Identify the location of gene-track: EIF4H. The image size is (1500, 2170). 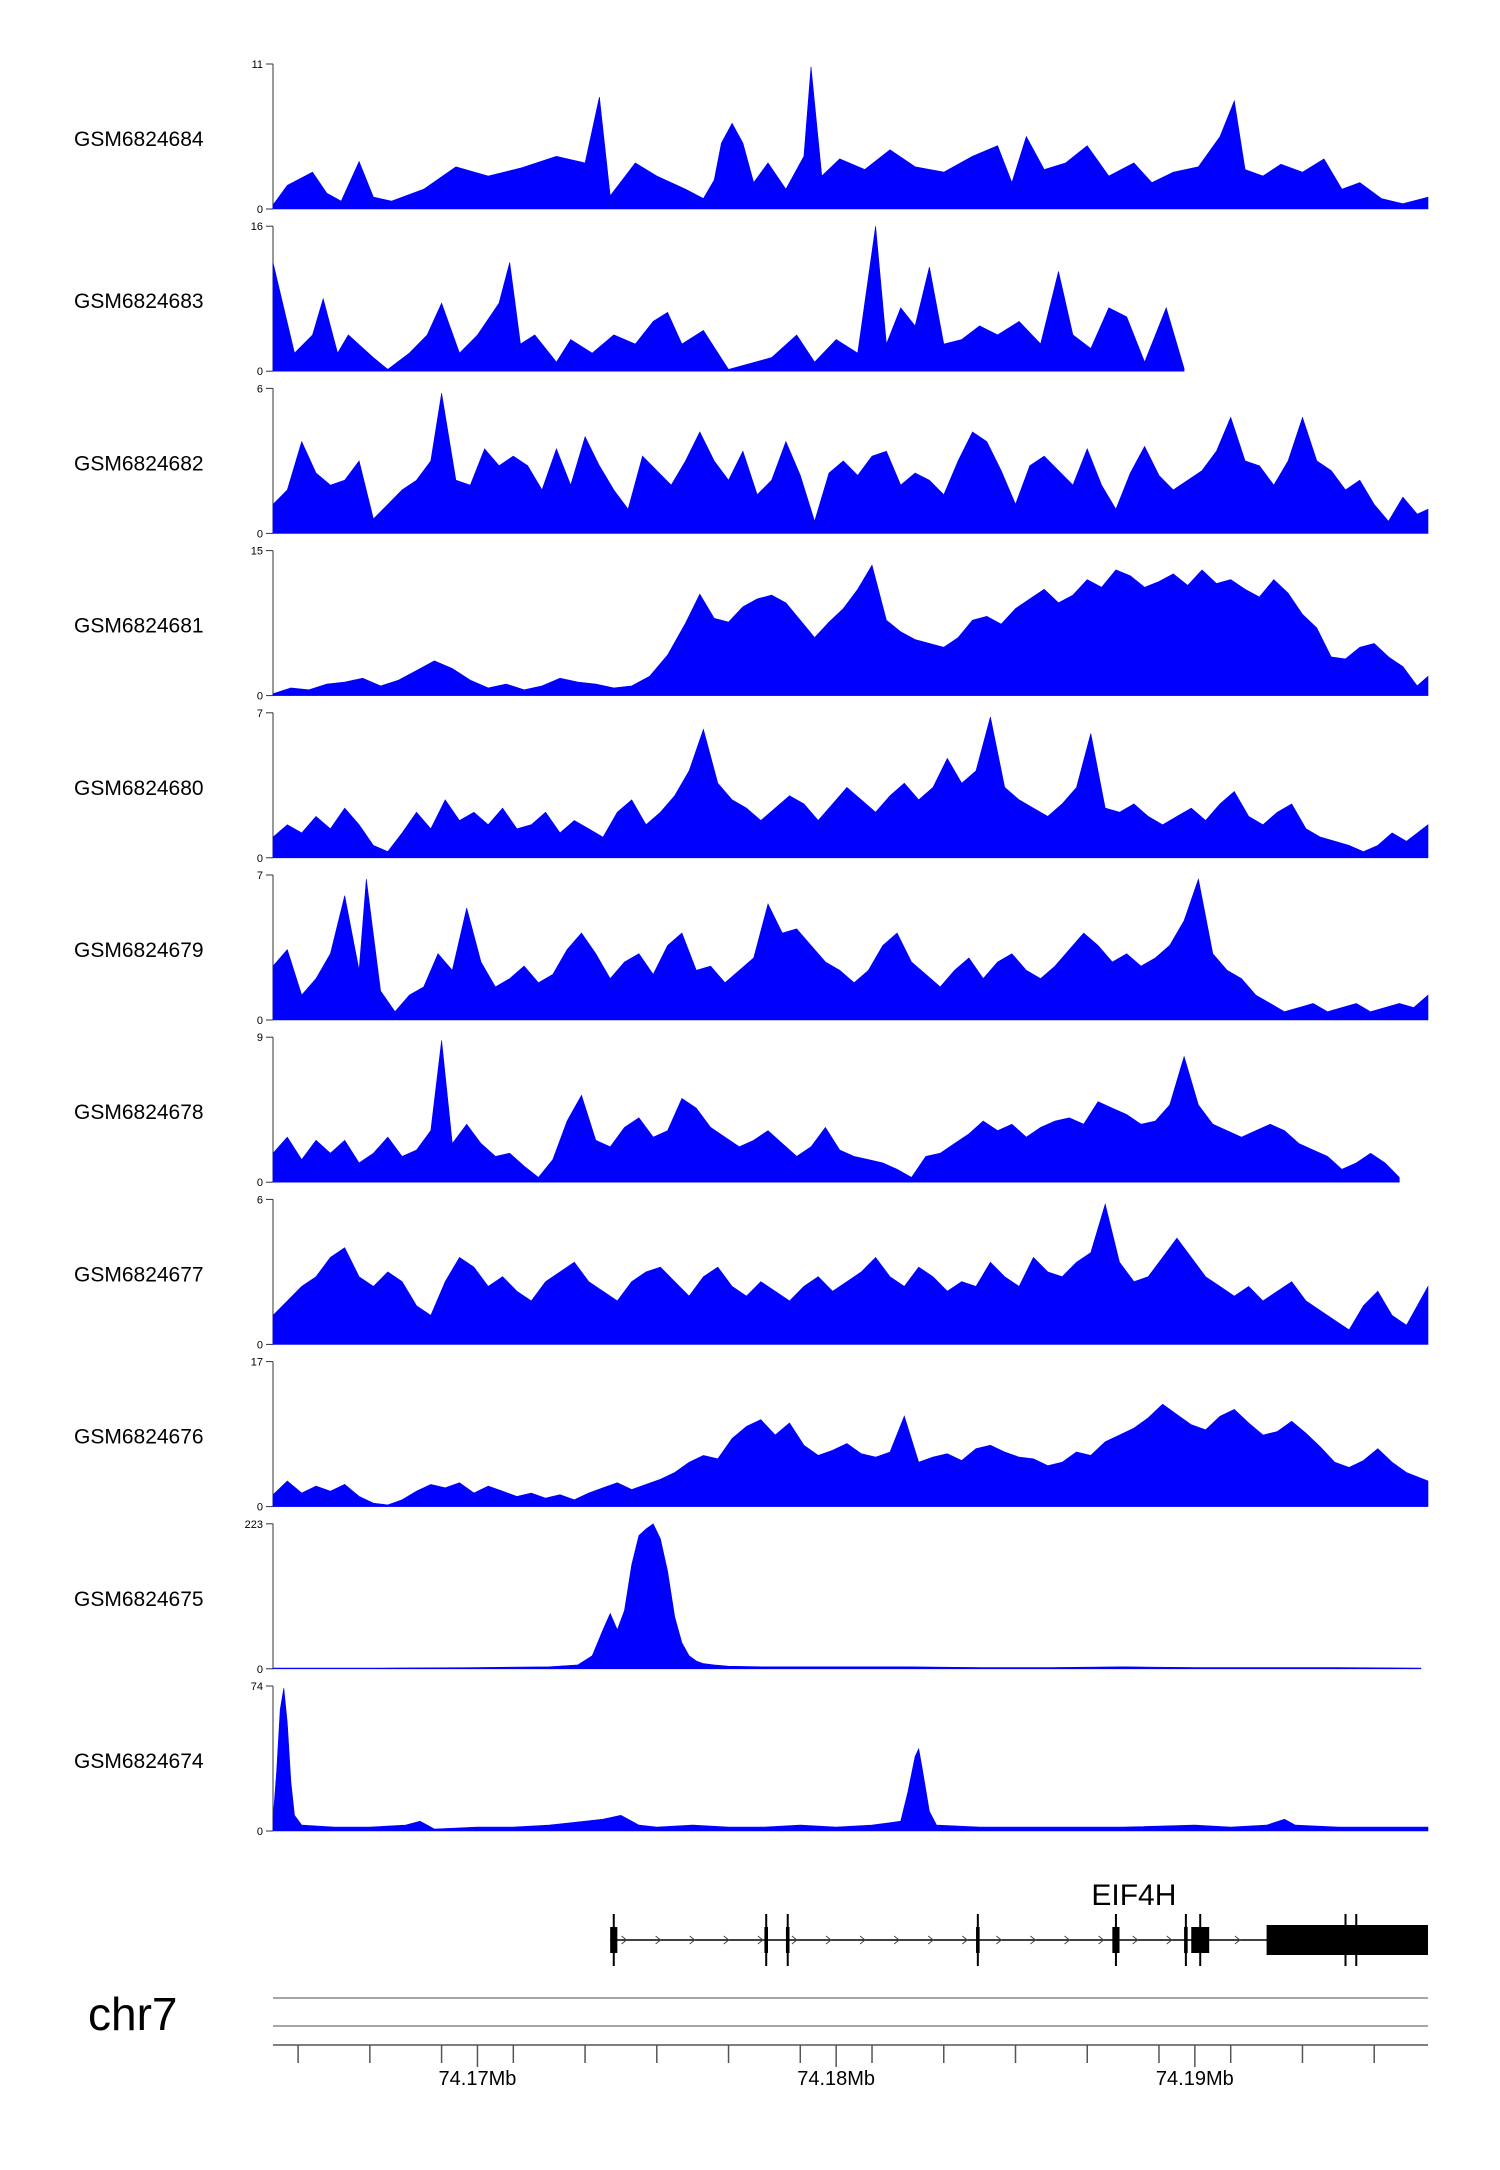
(1019, 1922).